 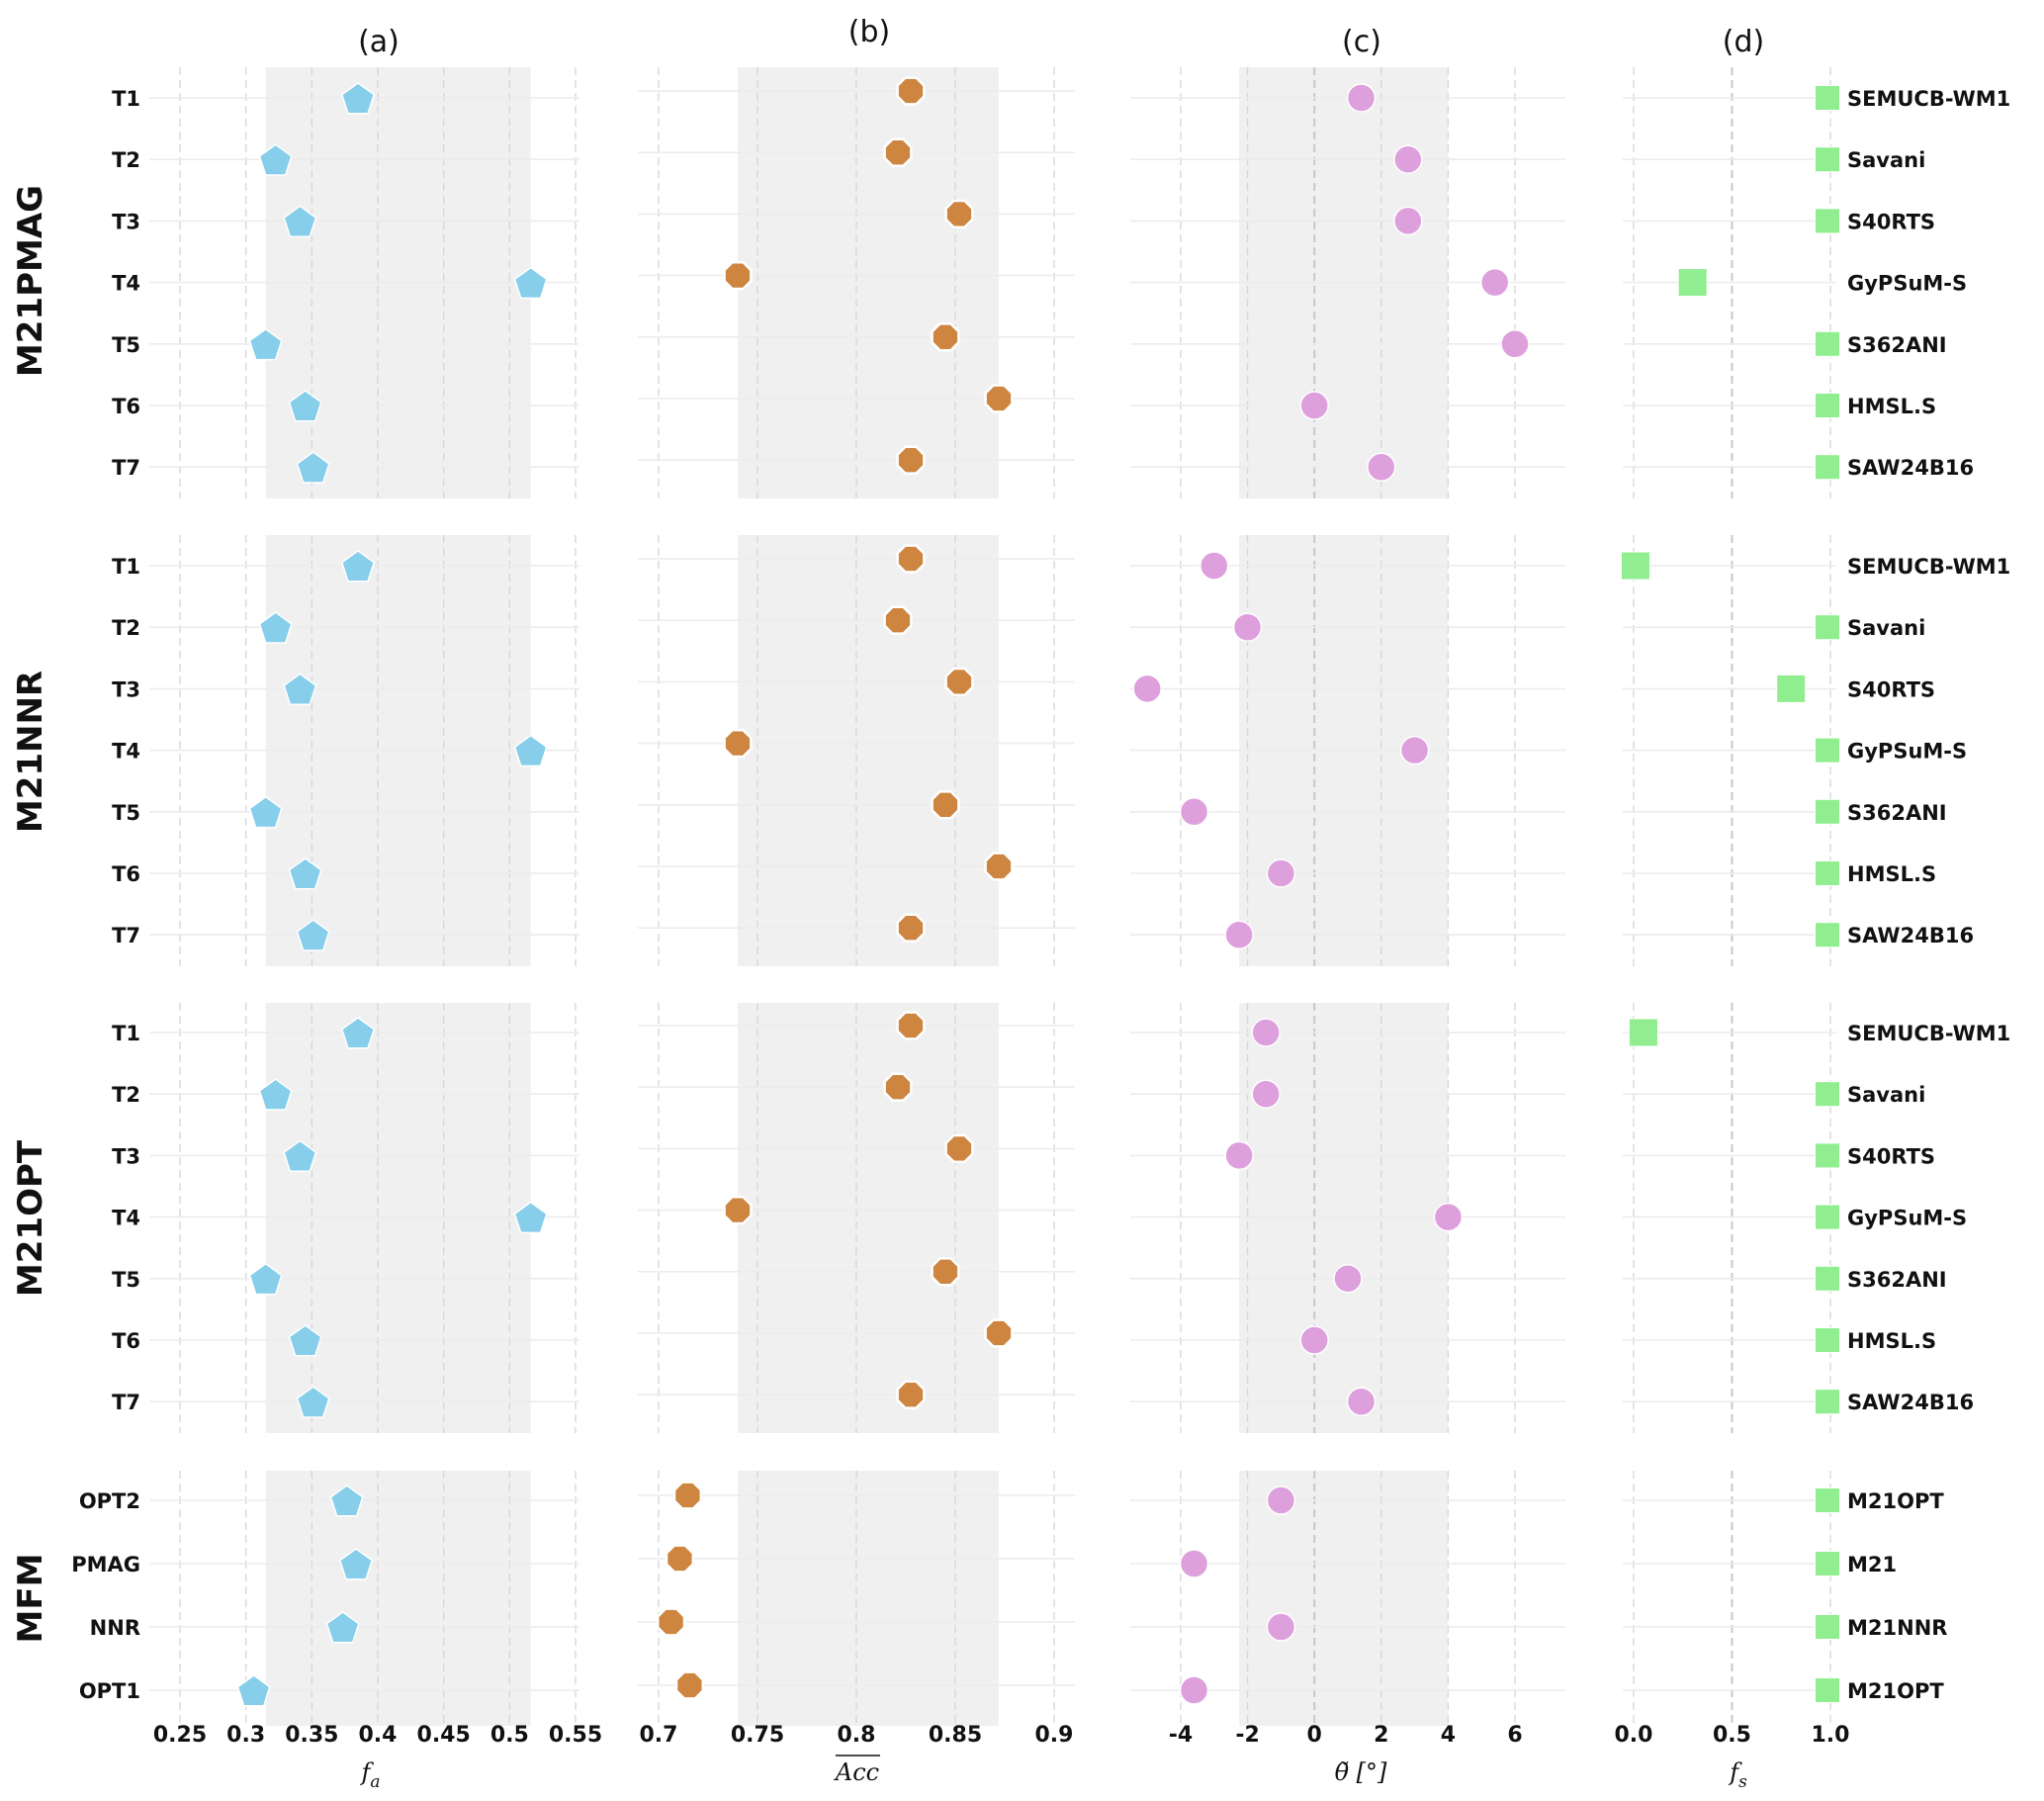 I want to click on tick-label: 0.55, so click(x=575, y=1736).